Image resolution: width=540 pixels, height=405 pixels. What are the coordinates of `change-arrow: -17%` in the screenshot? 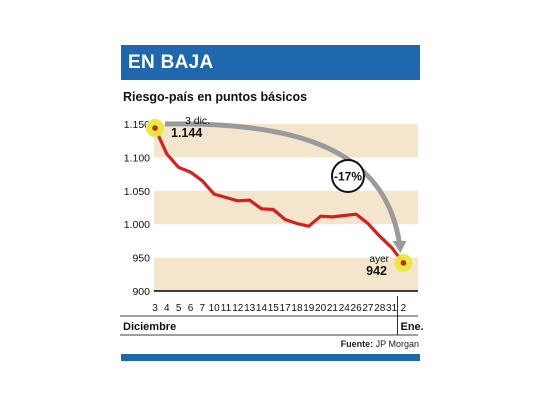 It's located at (285, 187).